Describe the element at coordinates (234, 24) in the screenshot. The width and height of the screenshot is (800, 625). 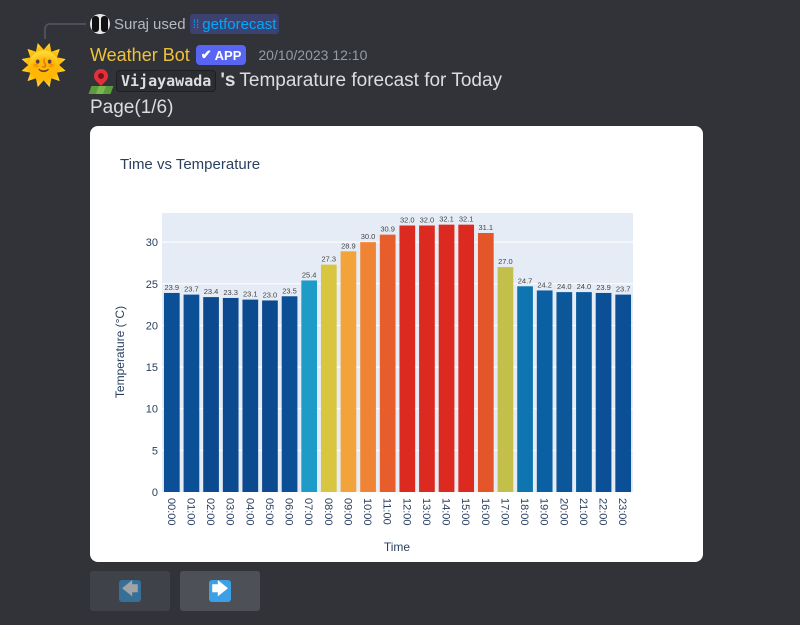
I see `command-mention: ⁞⁞ getforecast` at that location.